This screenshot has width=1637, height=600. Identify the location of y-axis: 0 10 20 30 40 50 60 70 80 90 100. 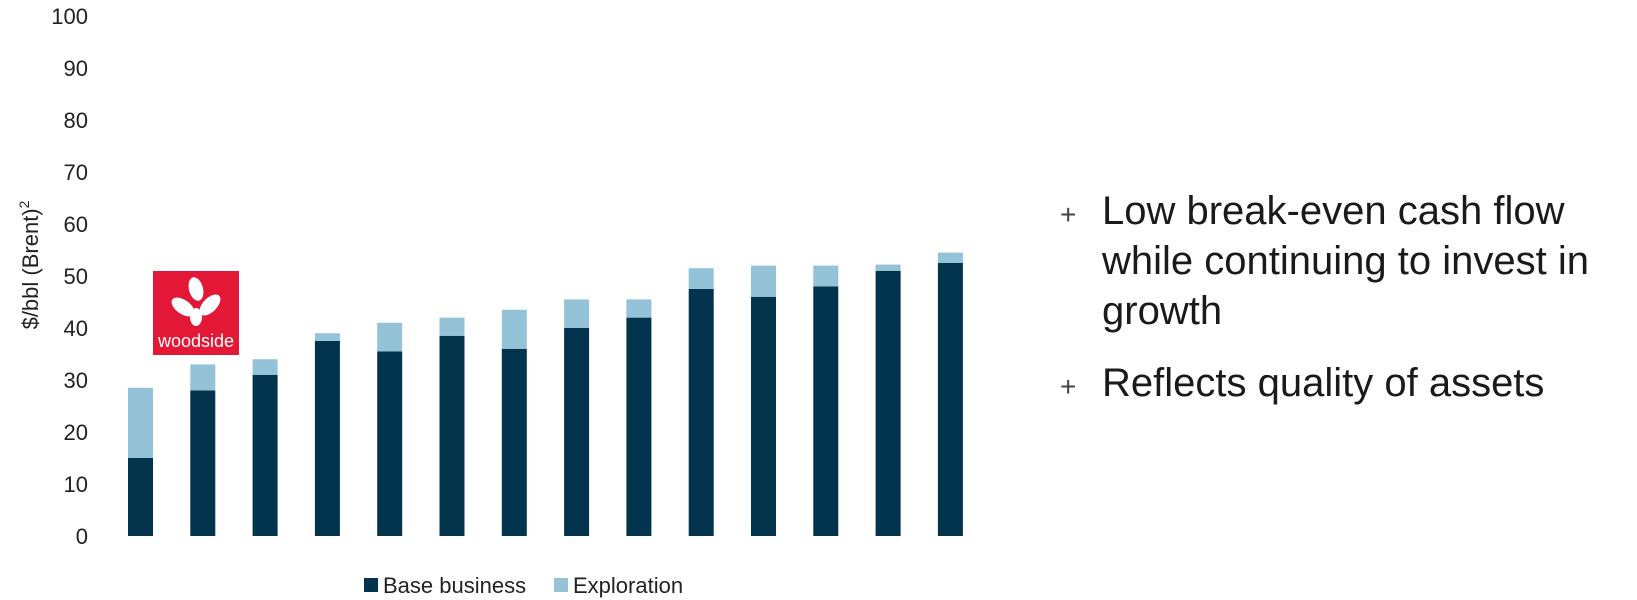
(69, 276).